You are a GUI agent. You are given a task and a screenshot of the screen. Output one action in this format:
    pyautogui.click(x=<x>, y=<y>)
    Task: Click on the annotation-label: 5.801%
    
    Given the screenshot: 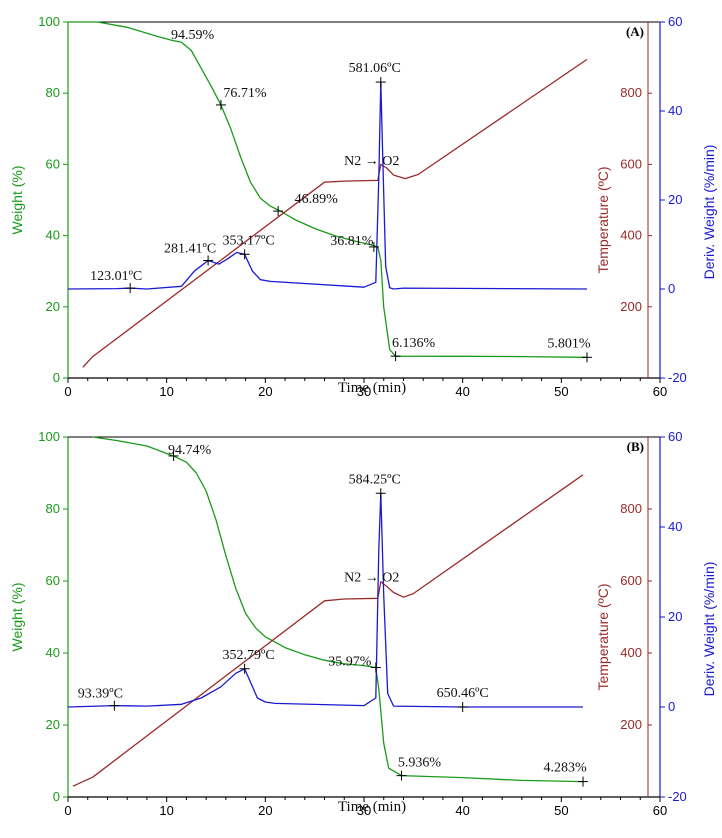 What is the action you would take?
    pyautogui.click(x=569, y=343)
    